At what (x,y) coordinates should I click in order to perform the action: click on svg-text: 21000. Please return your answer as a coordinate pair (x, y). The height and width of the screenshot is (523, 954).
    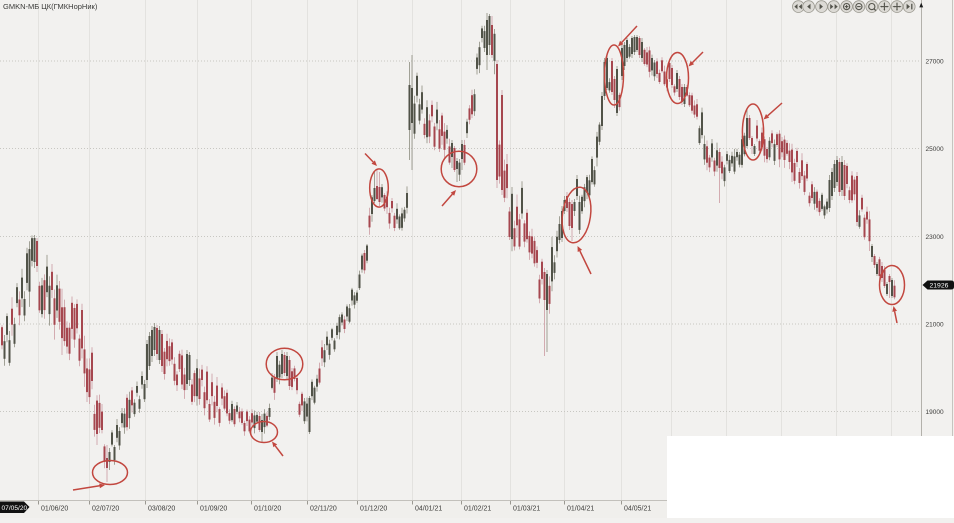
    Looking at the image, I should click on (935, 325).